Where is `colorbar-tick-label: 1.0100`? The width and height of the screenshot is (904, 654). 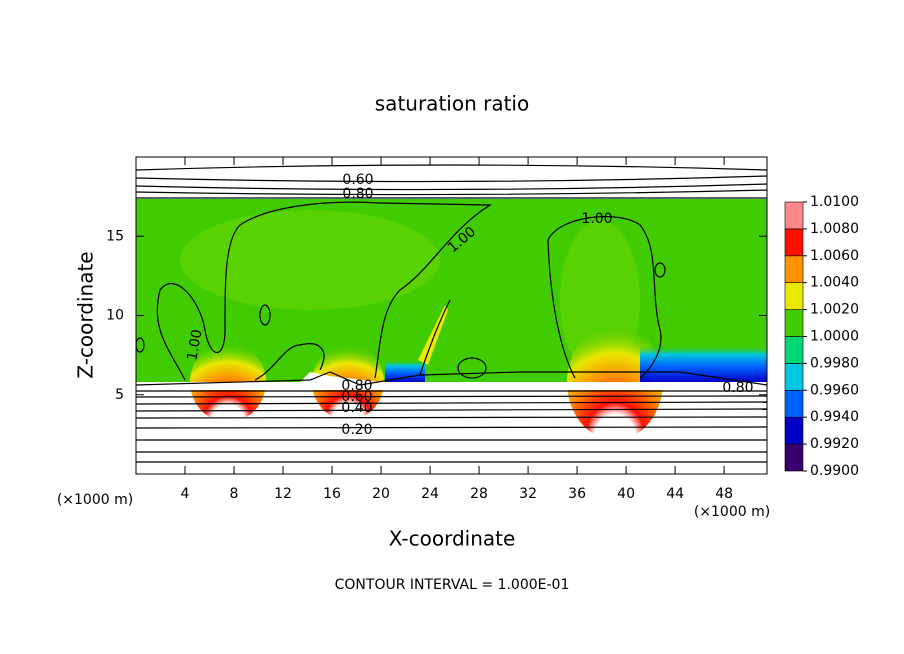 colorbar-tick-label: 1.0100 is located at coordinates (834, 202).